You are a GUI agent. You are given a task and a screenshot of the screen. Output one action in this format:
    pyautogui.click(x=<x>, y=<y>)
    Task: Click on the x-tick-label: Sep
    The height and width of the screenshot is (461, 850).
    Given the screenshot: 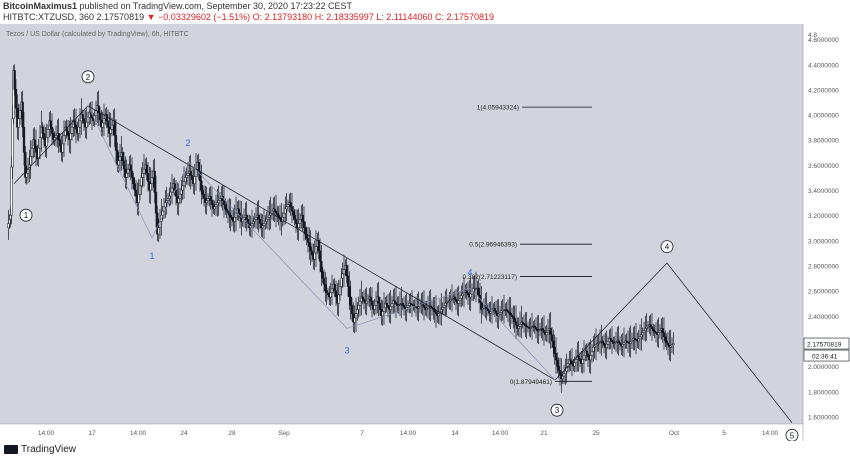 What is the action you would take?
    pyautogui.click(x=284, y=433)
    